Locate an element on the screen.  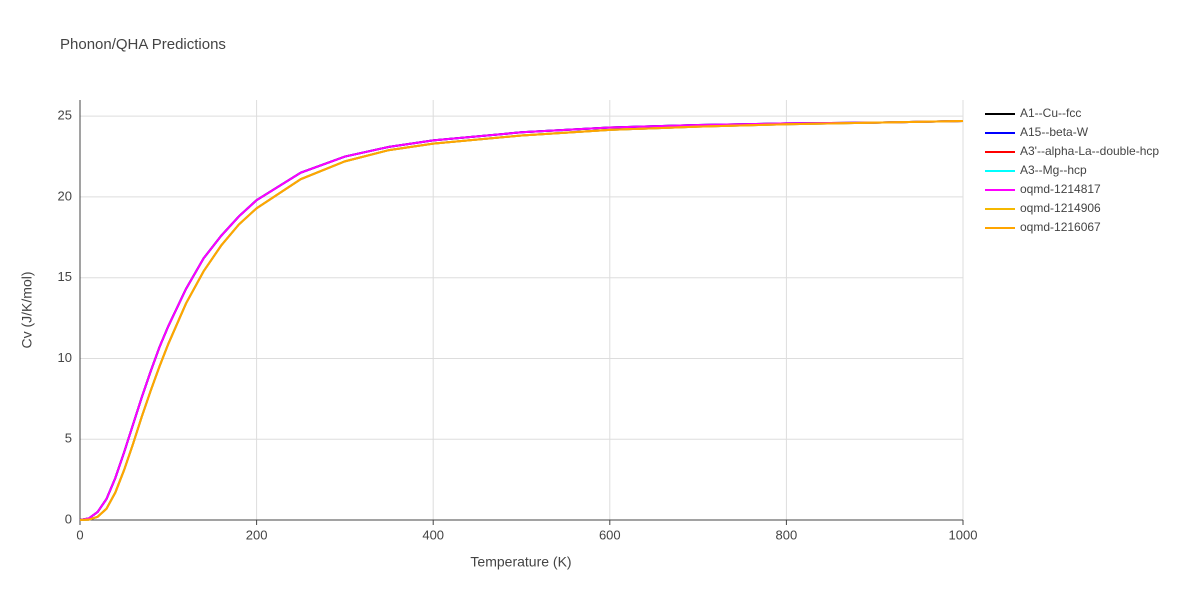
legend-label: A3'--alpha-La--double-hcp is located at coordinates (1089, 151).